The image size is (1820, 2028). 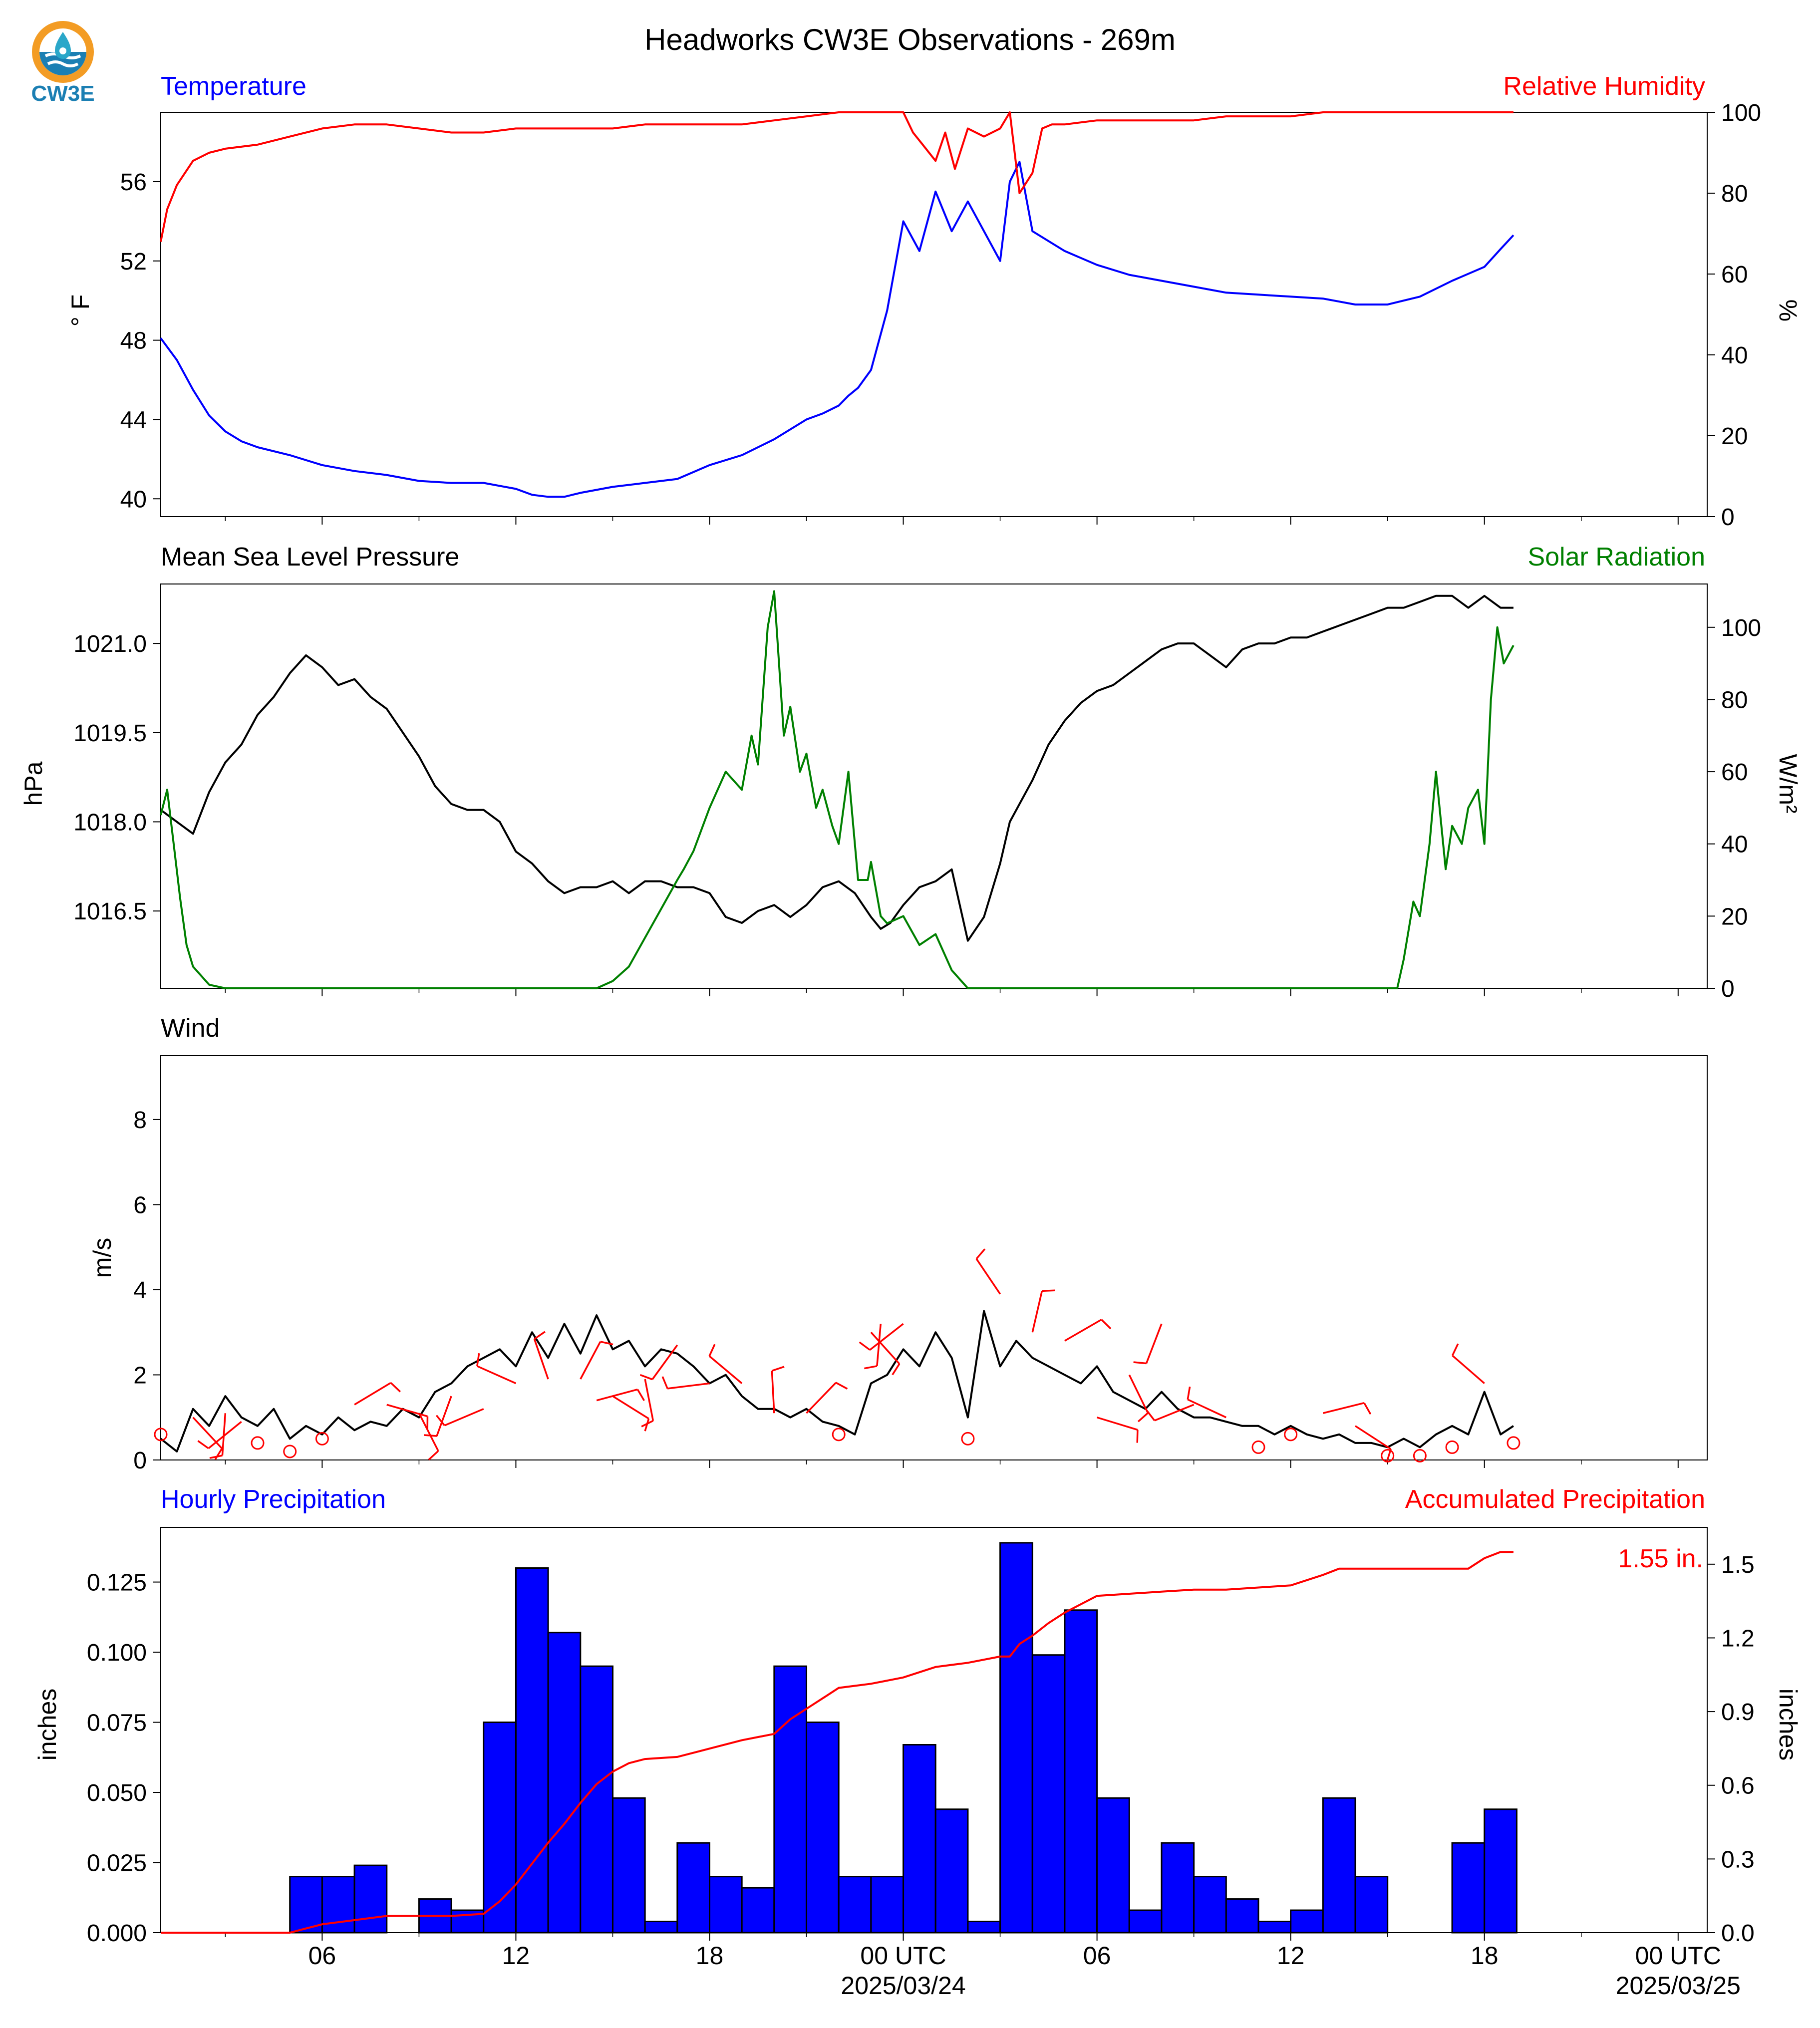 I want to click on y-tick-label: 1019.5, so click(x=110, y=733).